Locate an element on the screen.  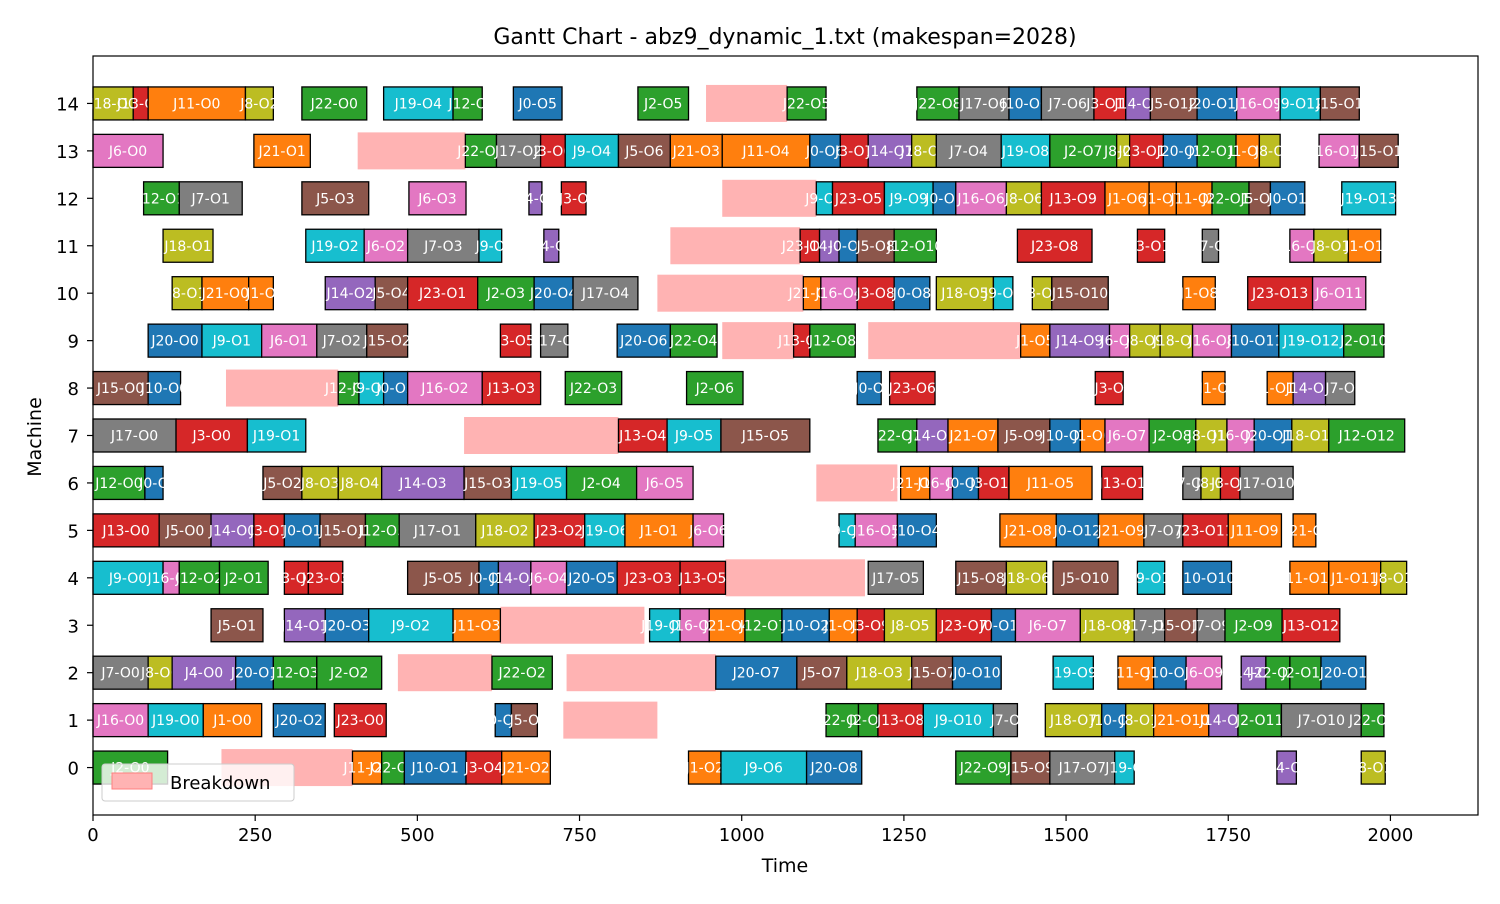
task-bar: J5-O0 is located at coordinates (185, 530).